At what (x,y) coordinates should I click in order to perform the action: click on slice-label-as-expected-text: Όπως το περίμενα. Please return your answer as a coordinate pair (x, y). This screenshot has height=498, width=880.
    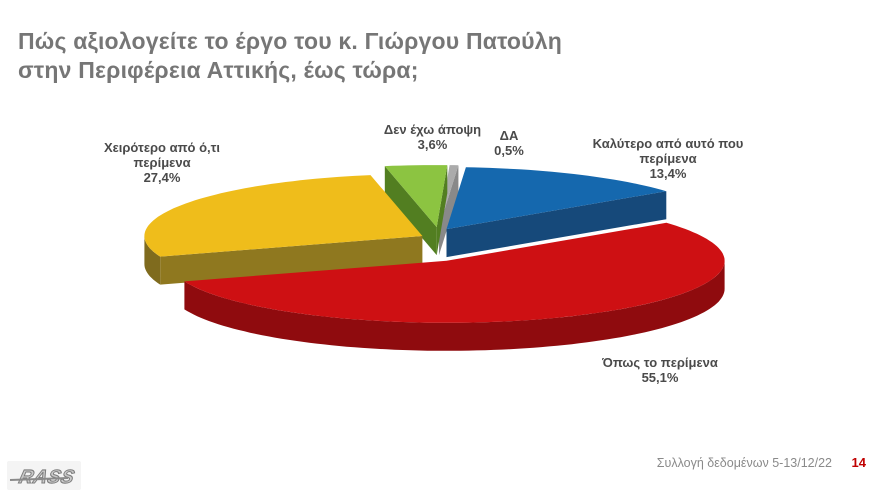
    Looking at the image, I should click on (660, 362).